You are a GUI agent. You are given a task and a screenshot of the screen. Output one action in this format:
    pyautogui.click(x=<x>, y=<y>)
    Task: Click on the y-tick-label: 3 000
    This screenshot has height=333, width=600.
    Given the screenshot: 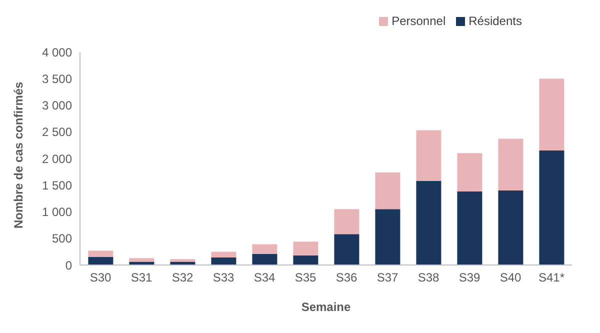 What is the action you would take?
    pyautogui.click(x=57, y=105)
    